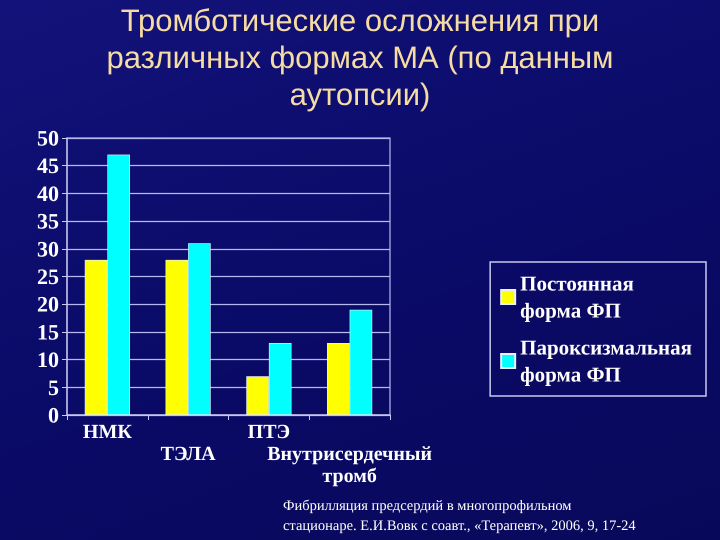 Image resolution: width=720 pixels, height=540 pixels. Describe the element at coordinates (48, 138) in the screenshot. I see `y-tick-label: 50` at that location.